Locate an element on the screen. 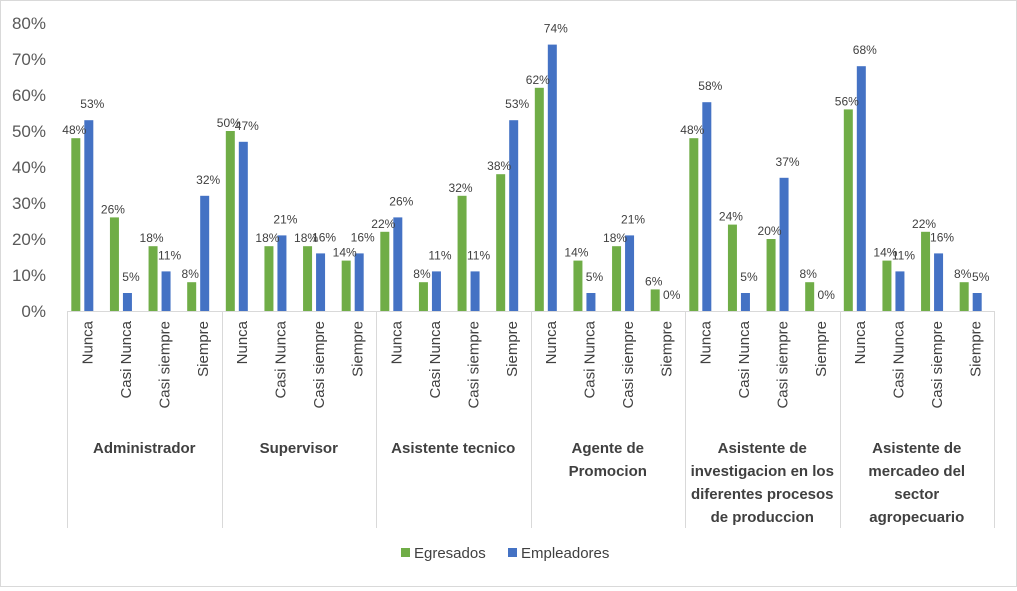  x-group-label: Agente de is located at coordinates (607, 448).